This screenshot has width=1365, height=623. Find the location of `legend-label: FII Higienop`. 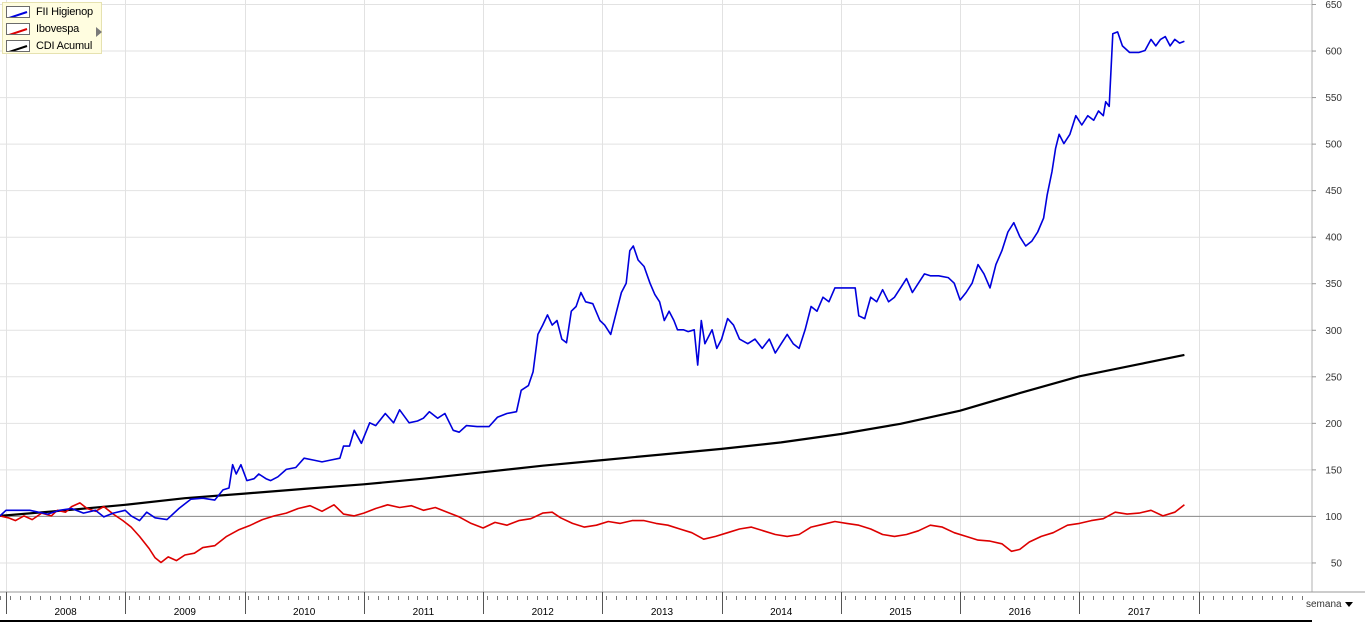

legend-label: FII Higienop is located at coordinates (64, 12).